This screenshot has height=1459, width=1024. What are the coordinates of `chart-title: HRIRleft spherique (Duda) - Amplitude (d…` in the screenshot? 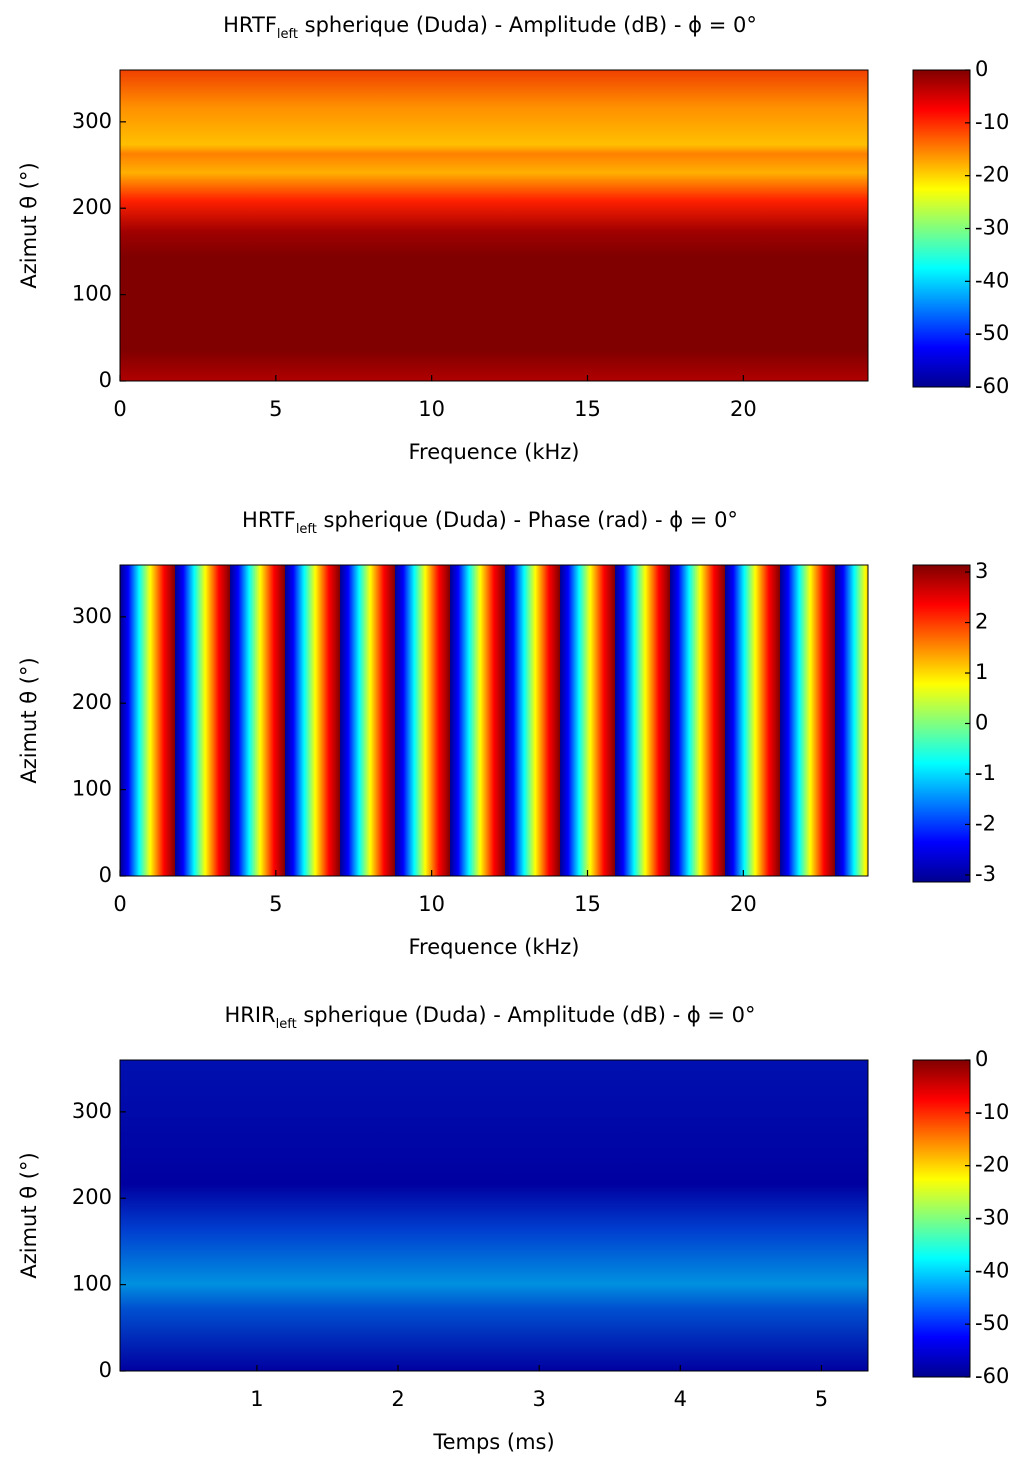 It's located at (489, 1017).